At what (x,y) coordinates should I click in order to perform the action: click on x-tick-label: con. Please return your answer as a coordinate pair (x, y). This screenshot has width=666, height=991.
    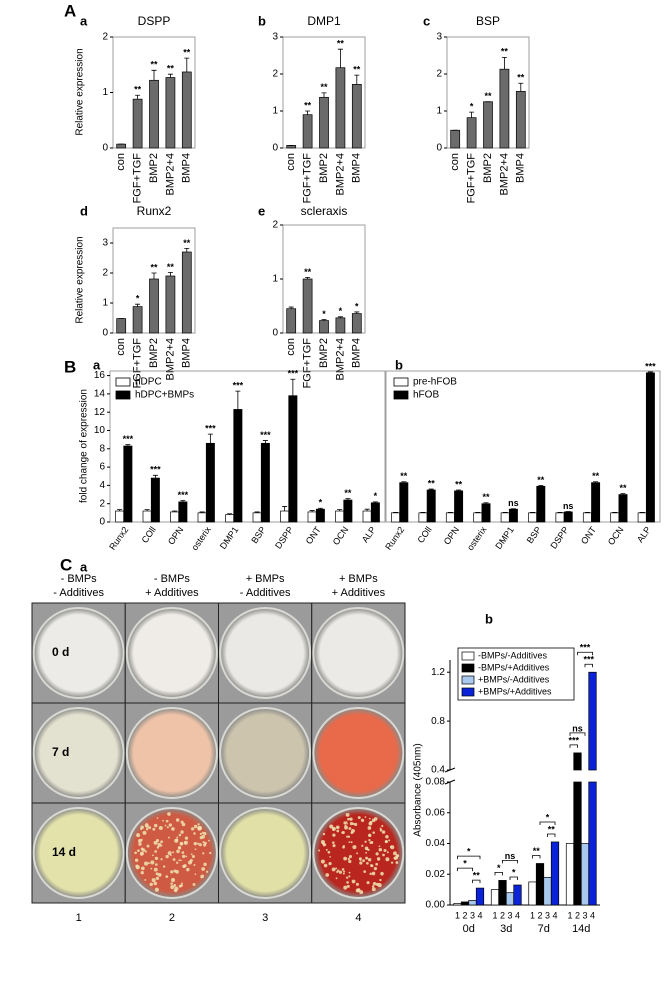
    Looking at the image, I should click on (455, 162).